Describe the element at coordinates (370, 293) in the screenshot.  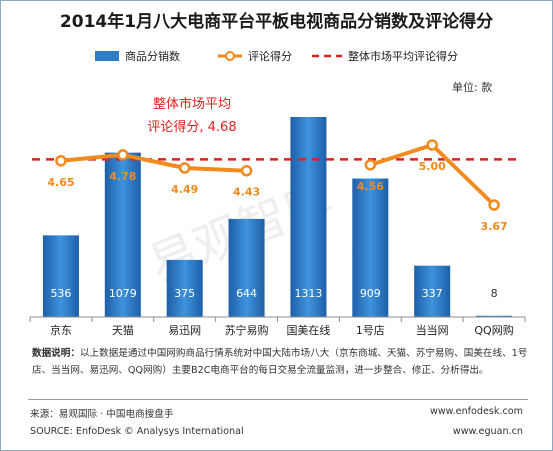
I see `bar-value-label: 909` at that location.